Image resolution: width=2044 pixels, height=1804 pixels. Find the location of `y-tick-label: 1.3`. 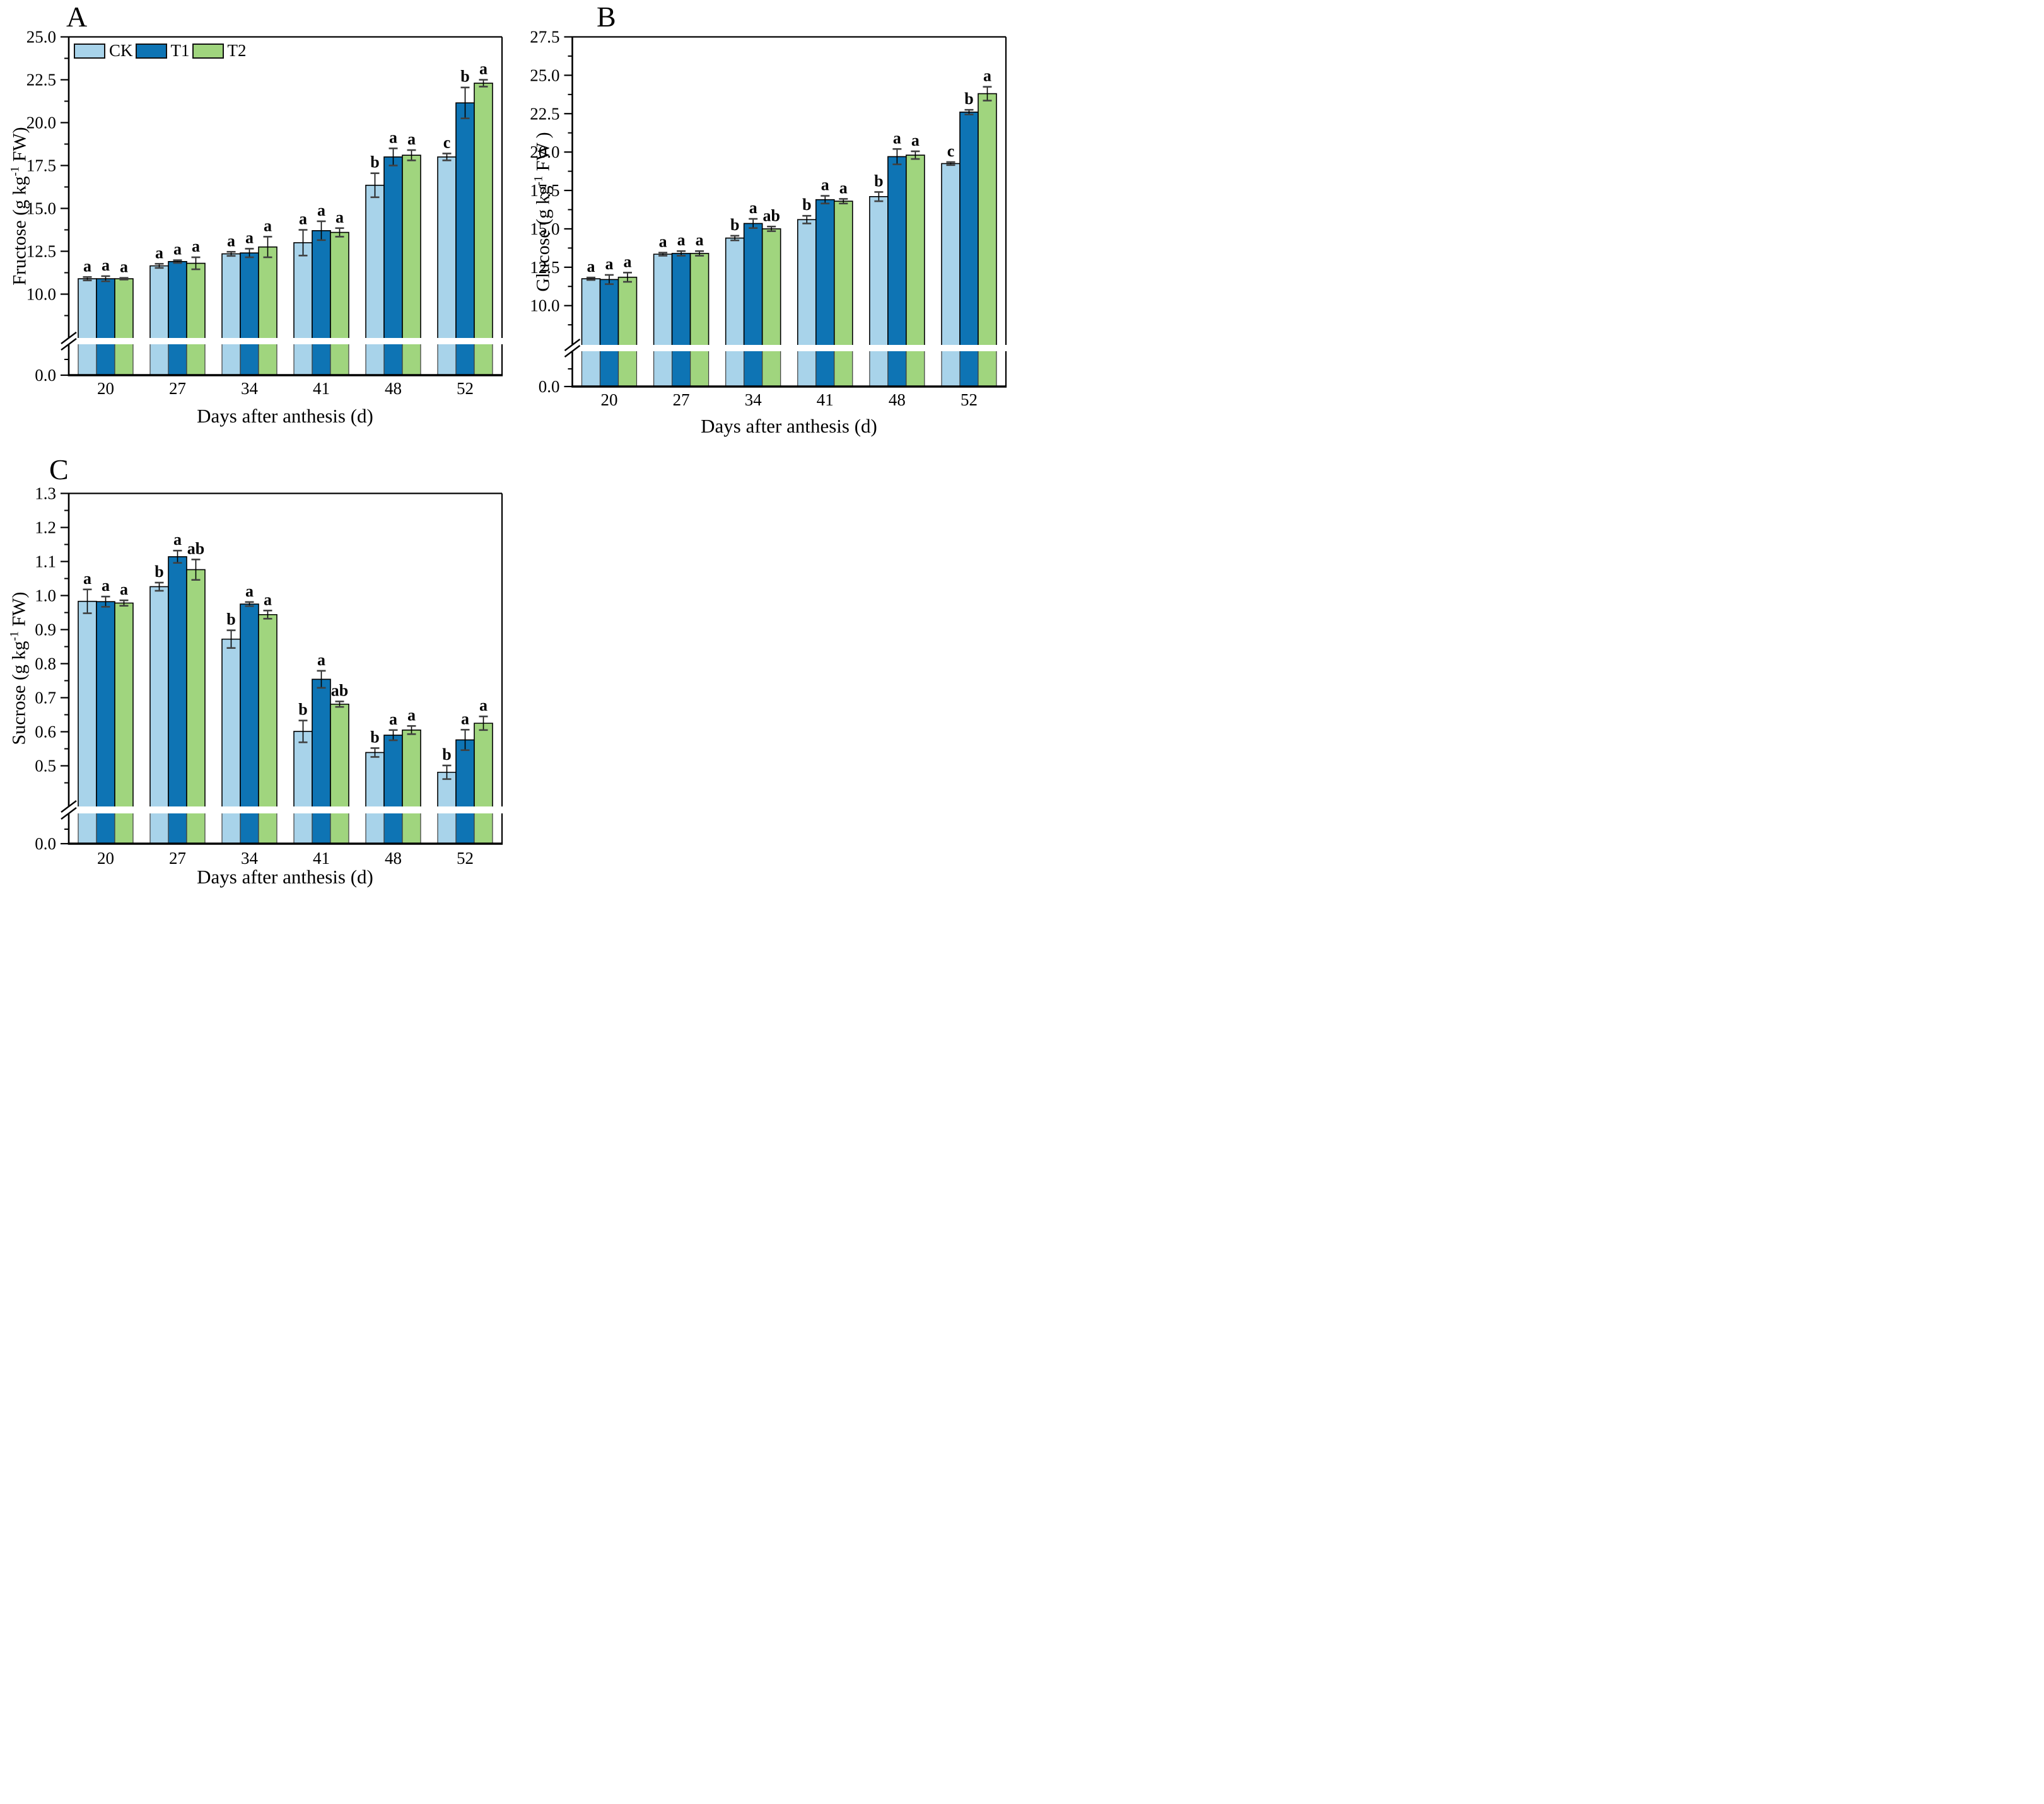

y-tick-label: 1.3 is located at coordinates (45, 493).